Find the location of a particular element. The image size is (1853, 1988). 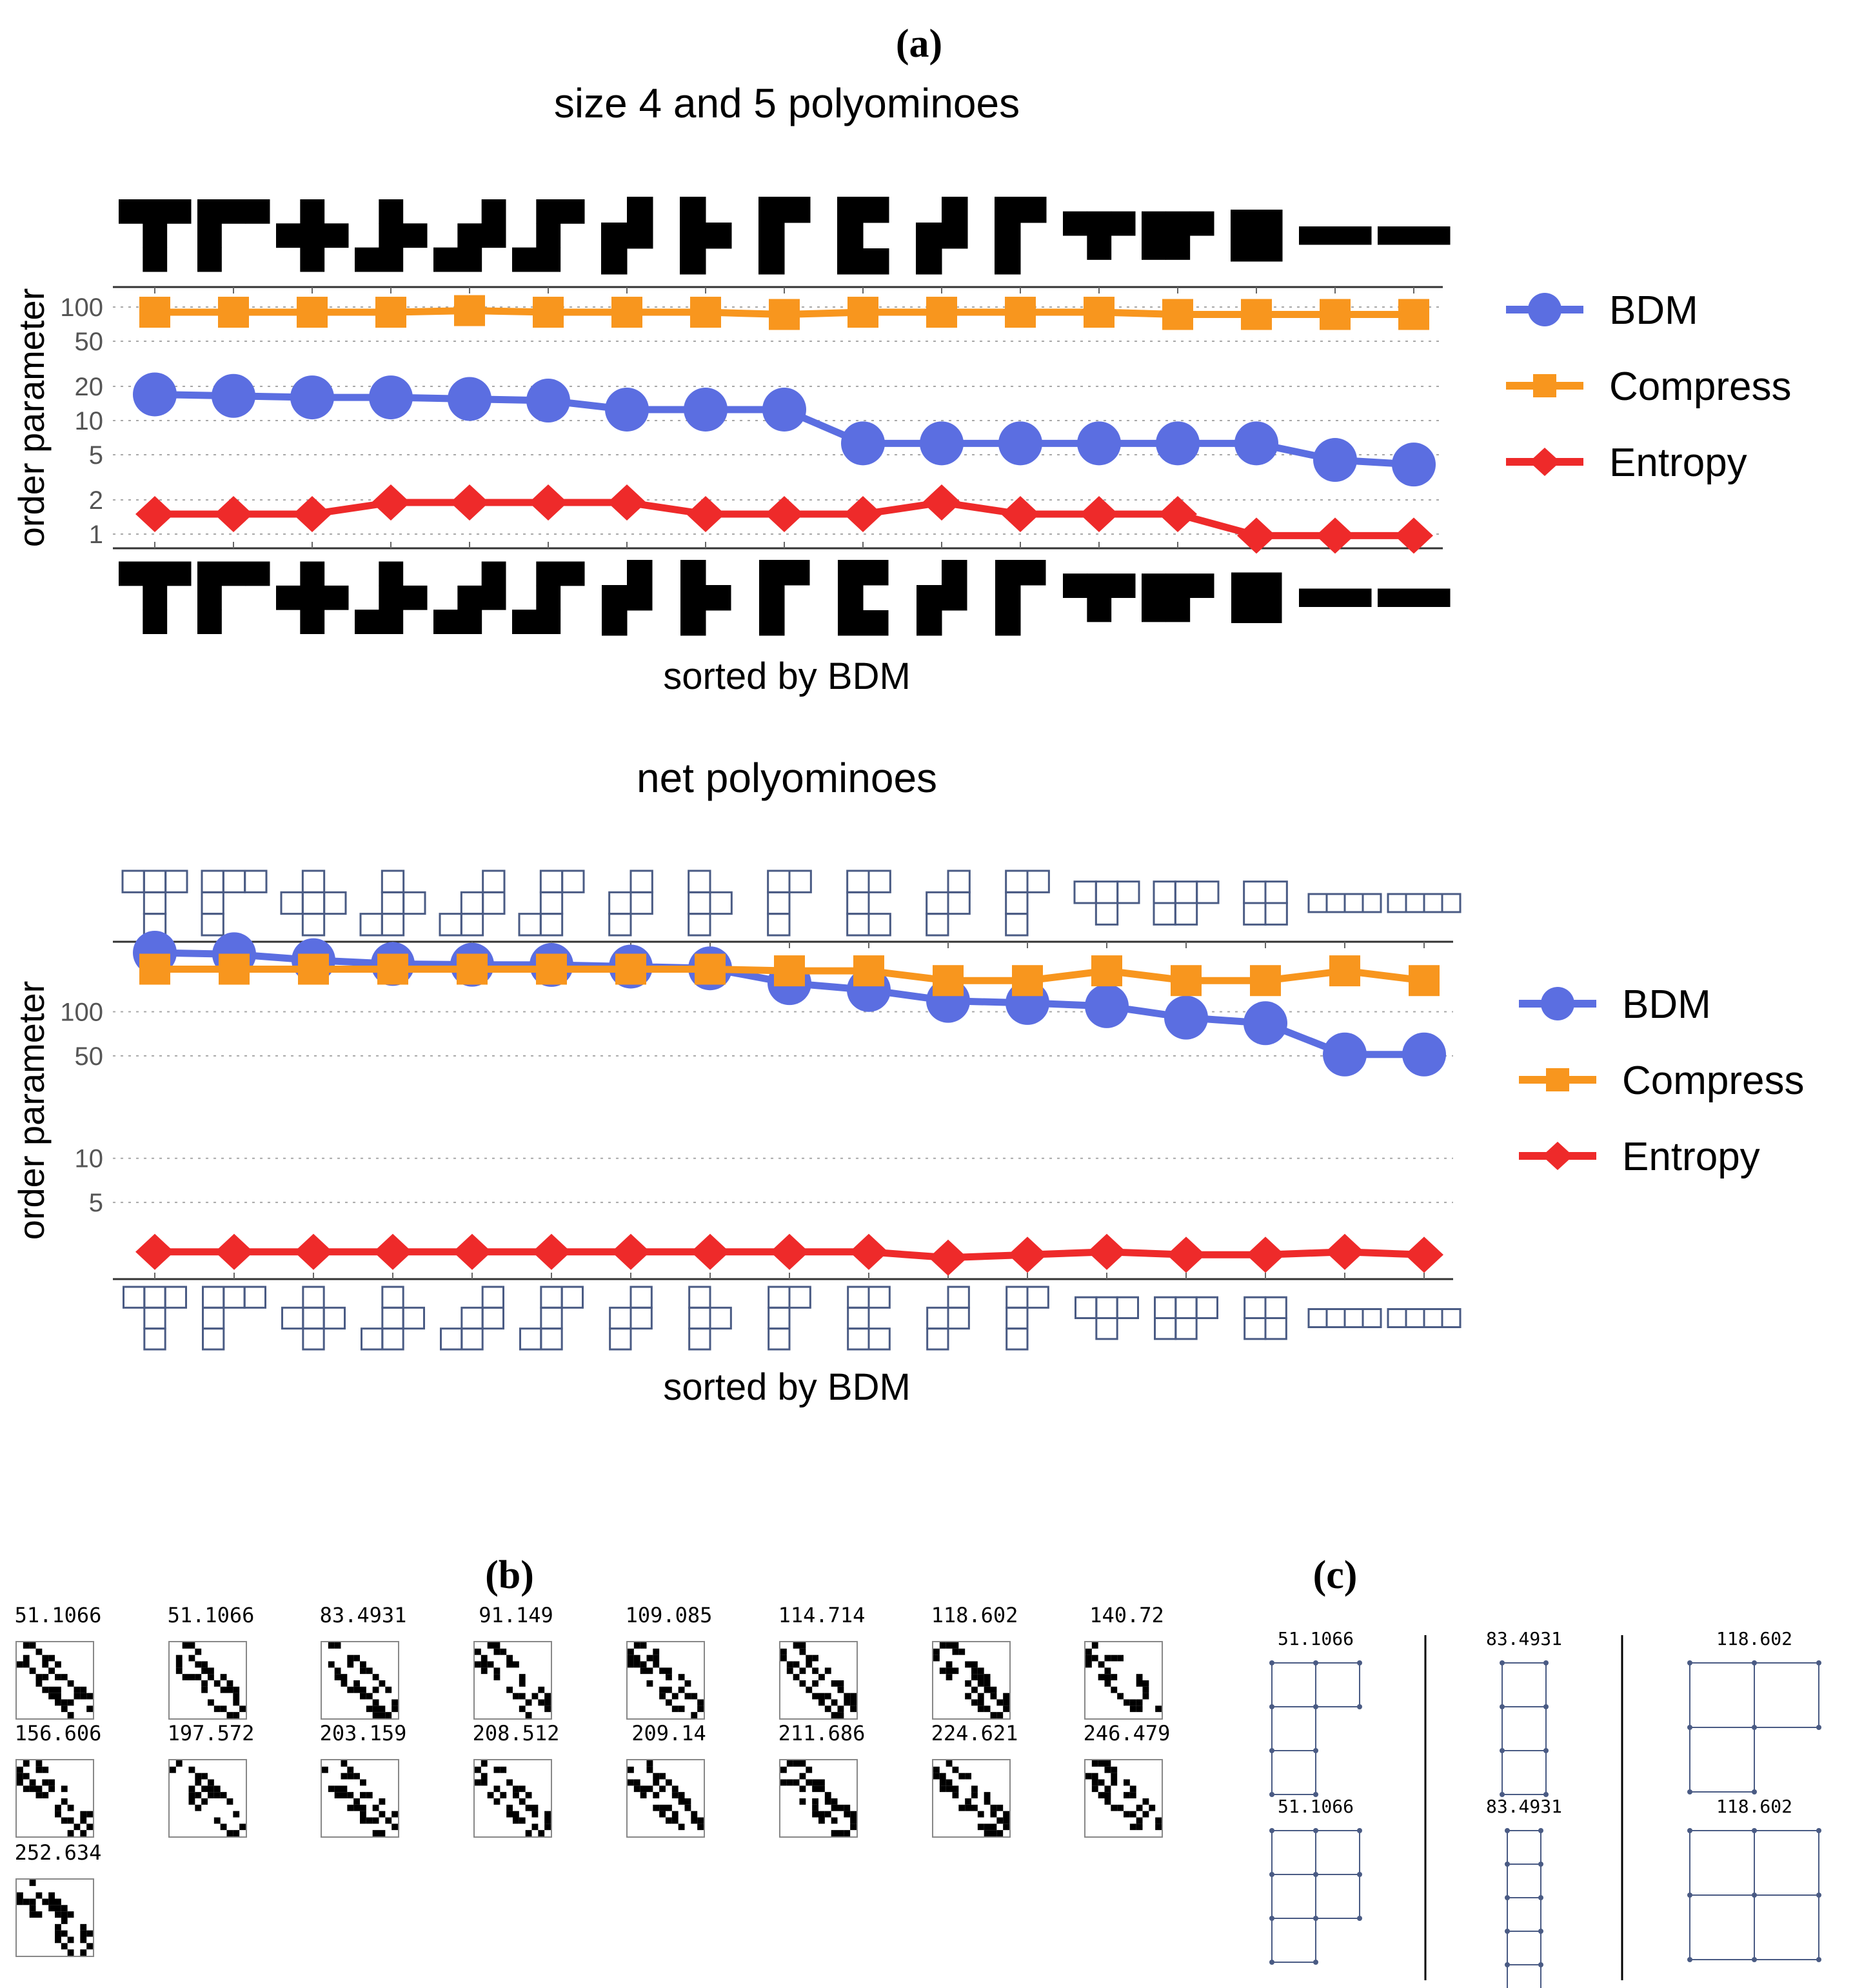

y-tick-label: 10 is located at coordinates (89, 421).